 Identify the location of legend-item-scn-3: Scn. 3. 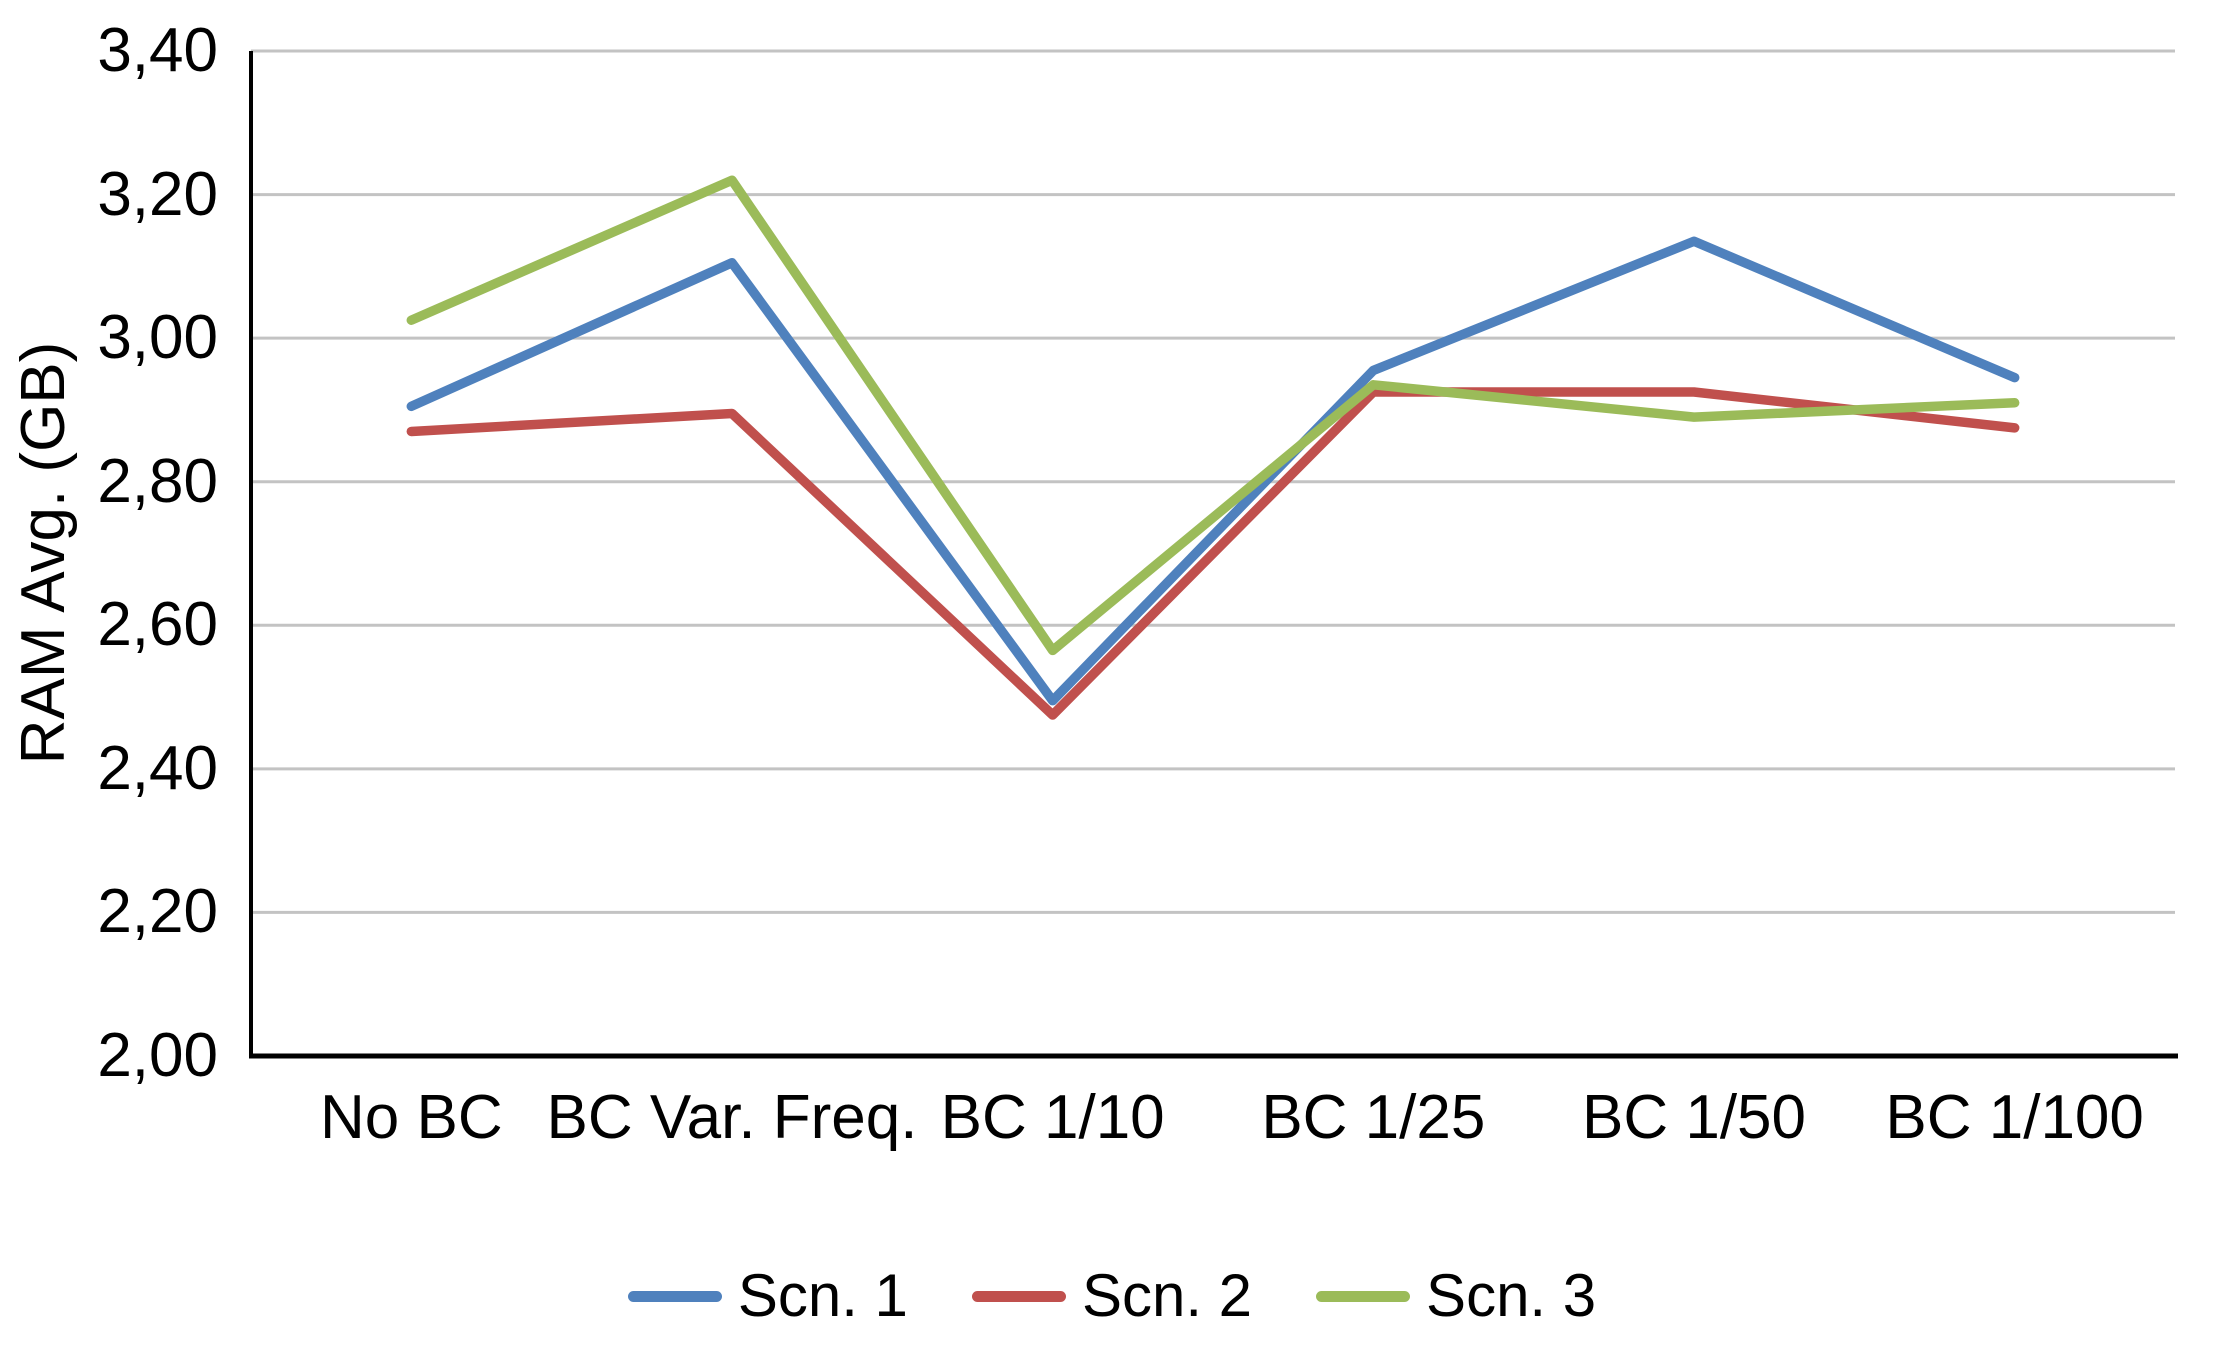
(1456, 1296).